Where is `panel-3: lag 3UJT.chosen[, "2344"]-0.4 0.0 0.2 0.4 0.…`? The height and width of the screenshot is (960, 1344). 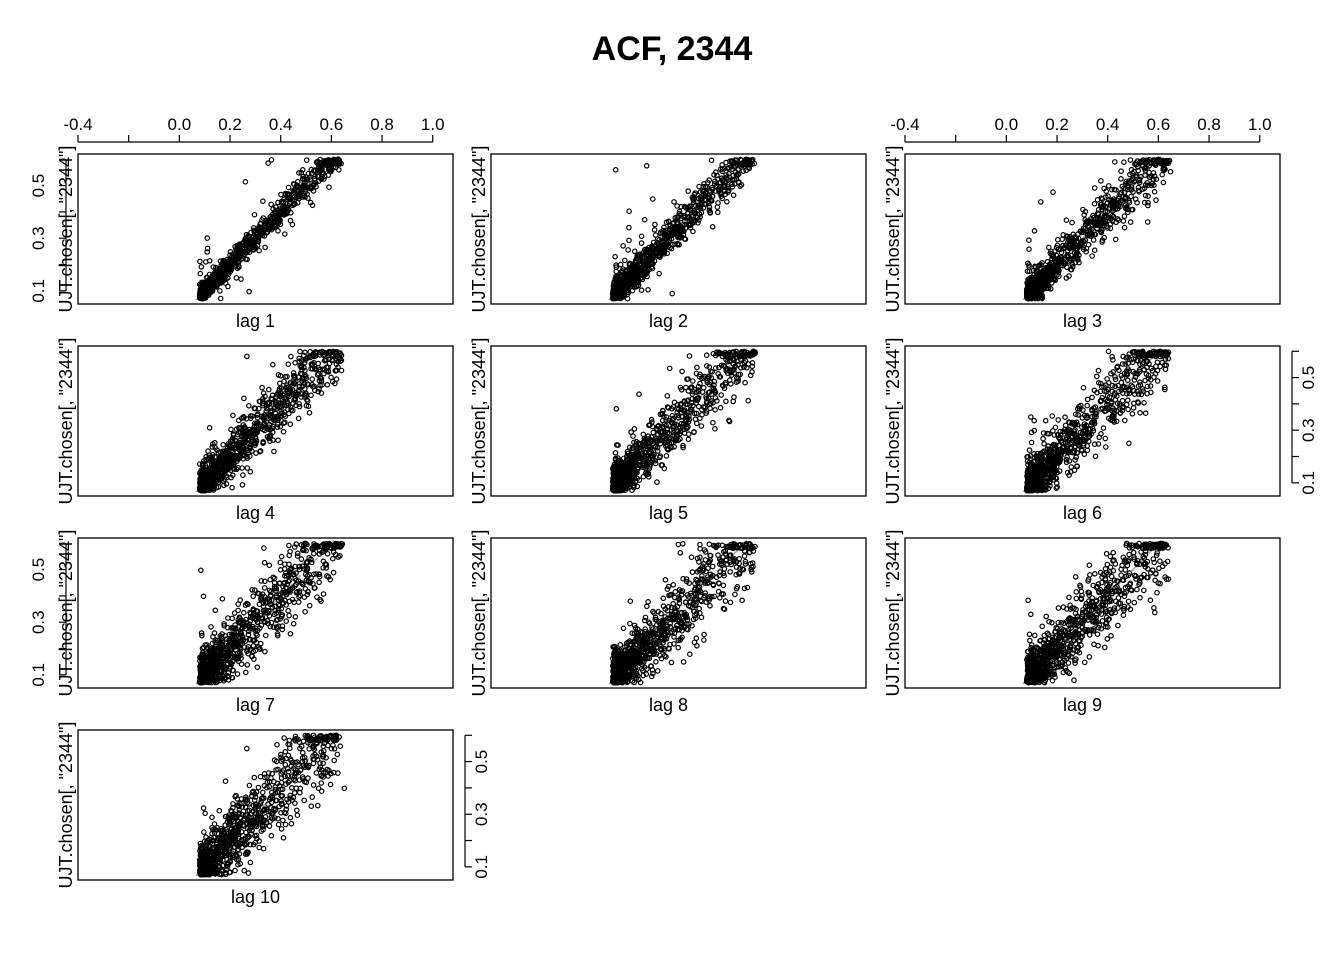
panel-3: lag 3UJT.chosen[, "2344"]-0.4 0.0 0.2 0.4 0.… is located at coordinates (1081, 223).